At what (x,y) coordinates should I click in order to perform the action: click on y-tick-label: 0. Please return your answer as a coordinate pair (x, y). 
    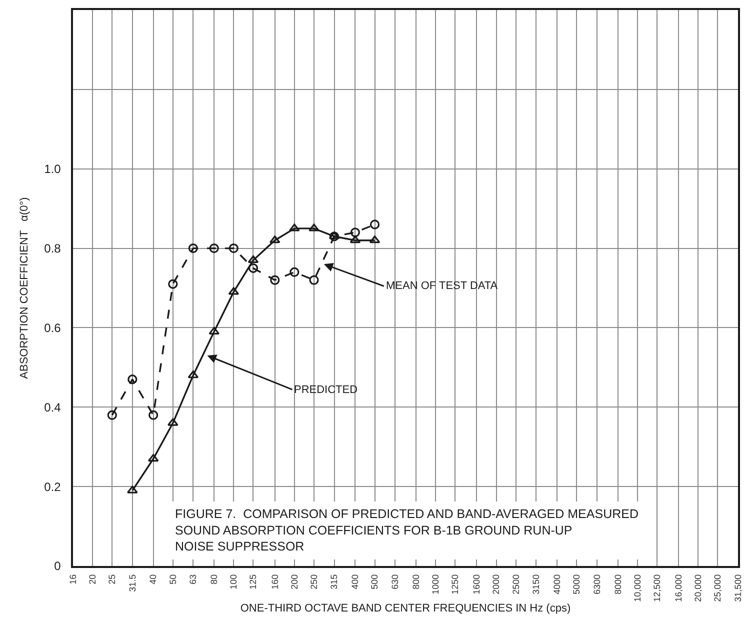
    Looking at the image, I should click on (58, 566).